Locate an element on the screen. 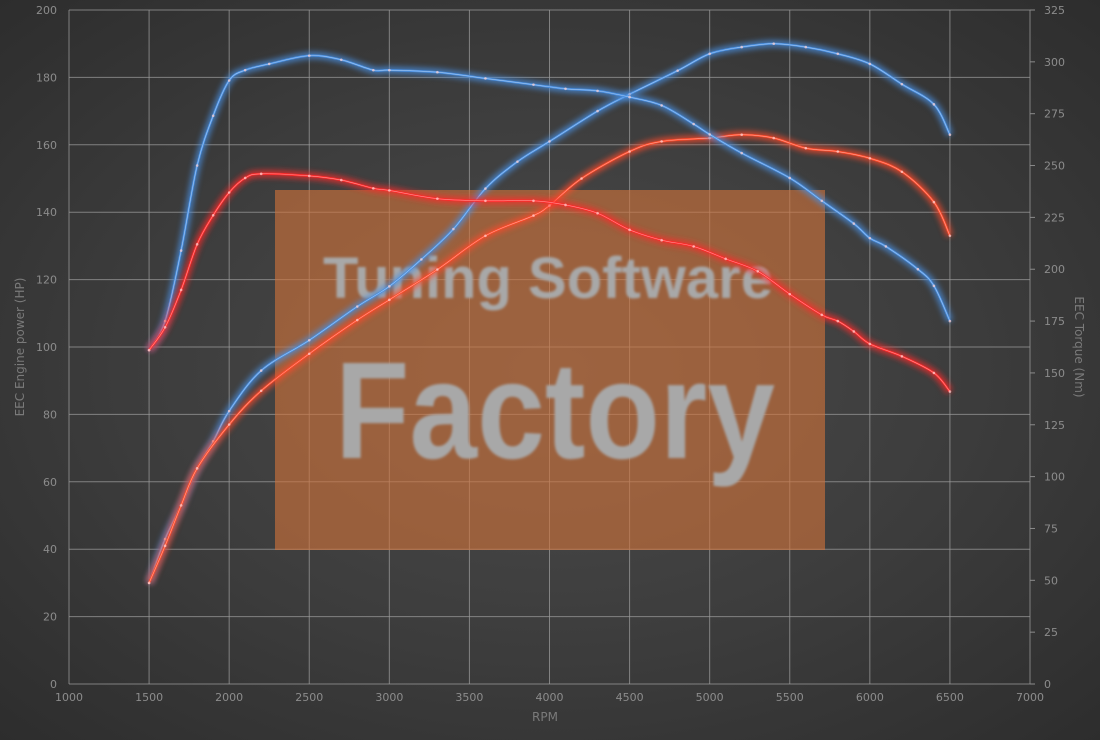 Image resolution: width=1100 pixels, height=740 pixels. x-tick-label: 3000 is located at coordinates (389, 697).